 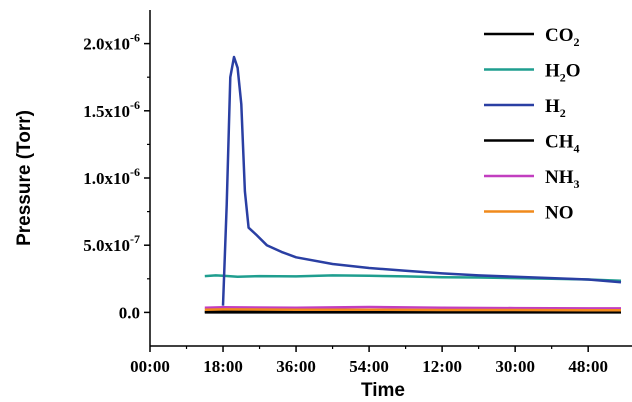 What do you see at coordinates (129, 312) in the screenshot?
I see `y-tick-label: 0.0` at bounding box center [129, 312].